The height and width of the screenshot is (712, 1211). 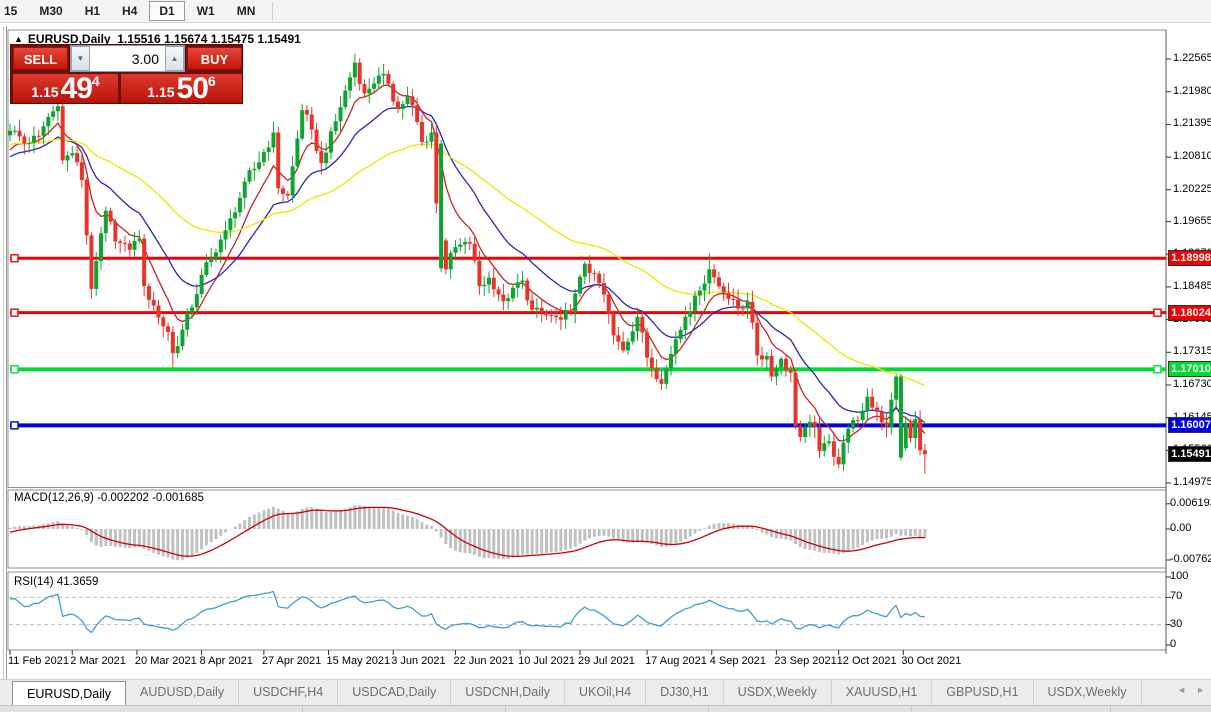 What do you see at coordinates (69, 39) in the screenshot?
I see `chart-symbol: EURUSD,Daily` at bounding box center [69, 39].